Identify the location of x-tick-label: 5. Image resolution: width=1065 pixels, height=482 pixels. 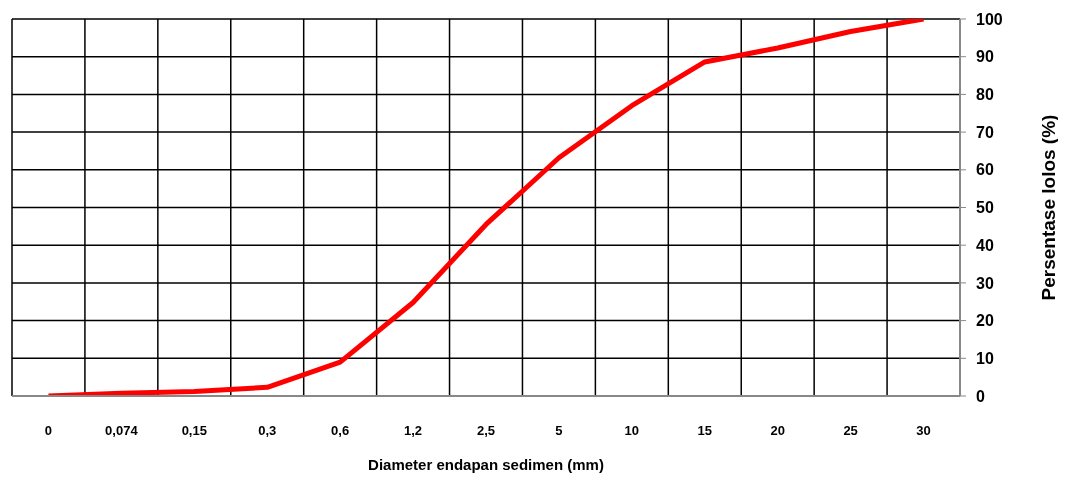
(559, 431).